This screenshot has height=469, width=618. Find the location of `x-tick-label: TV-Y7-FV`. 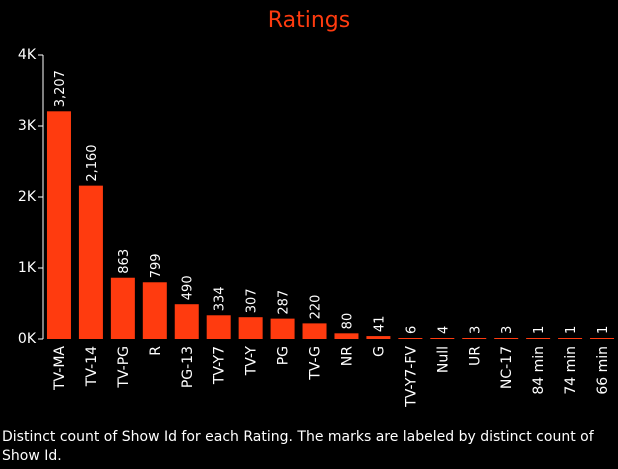

x-tick-label: TV-Y7-FV is located at coordinates (411, 377).